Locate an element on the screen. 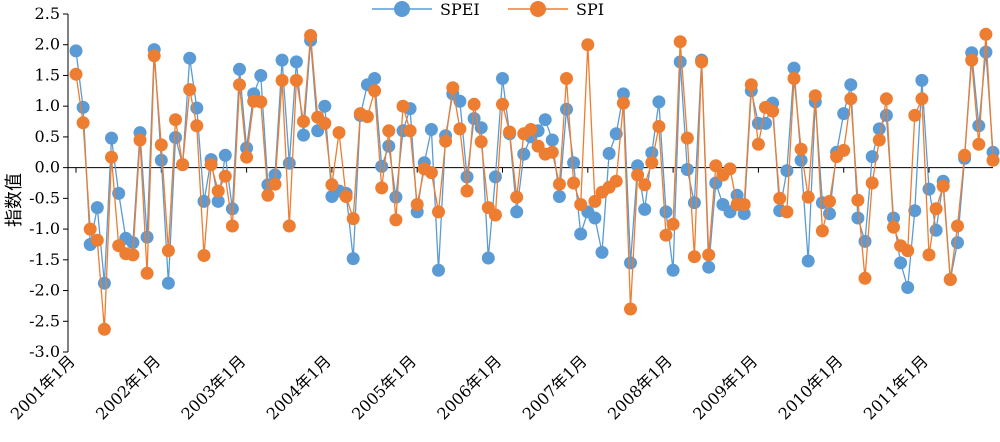 This screenshot has height=442, width=1000. y-tick-label: 0.0 is located at coordinates (47, 167).